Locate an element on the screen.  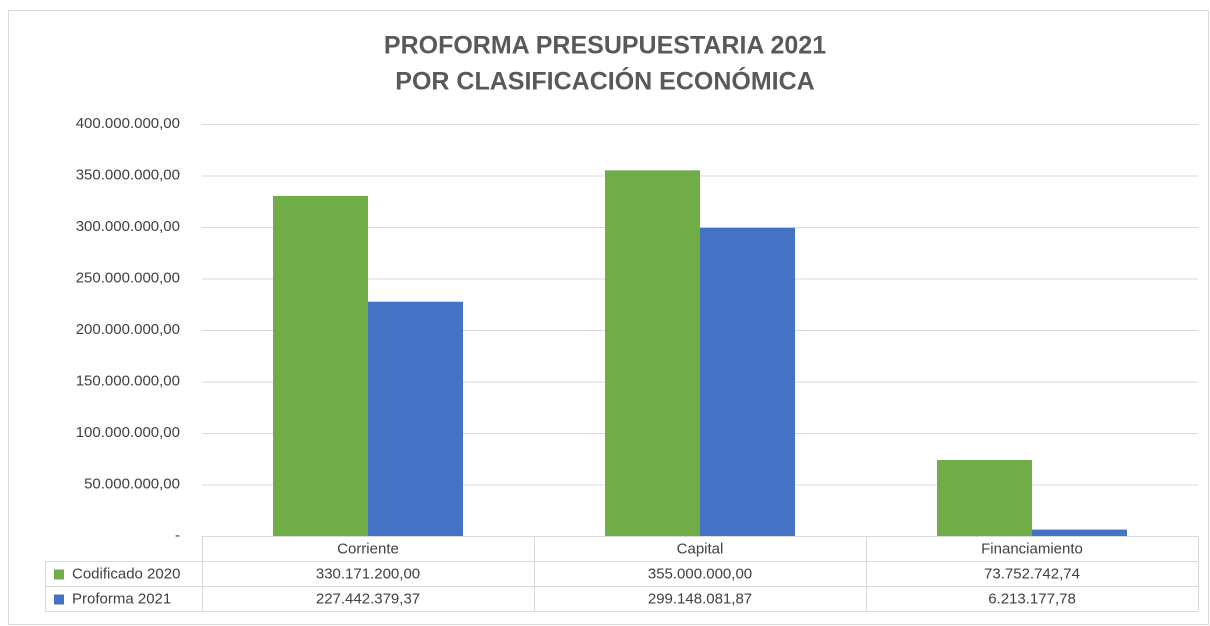
y-tick-label: 250.000.000,00 is located at coordinates (128, 277).